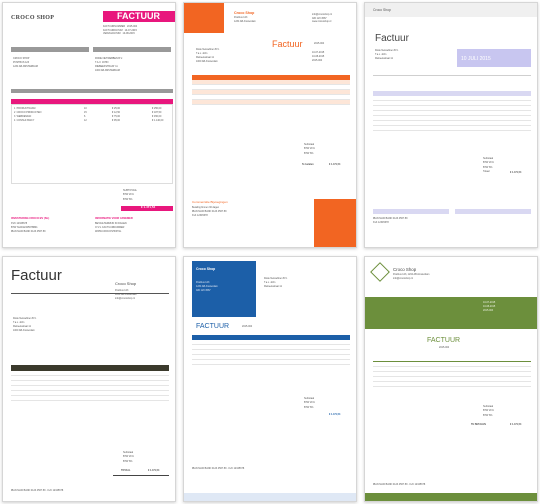 Image resolution: width=540 pixels, height=504 pixels. What do you see at coordinates (493, 211) in the screenshot?
I see `footer-bar-right` at bounding box center [493, 211].